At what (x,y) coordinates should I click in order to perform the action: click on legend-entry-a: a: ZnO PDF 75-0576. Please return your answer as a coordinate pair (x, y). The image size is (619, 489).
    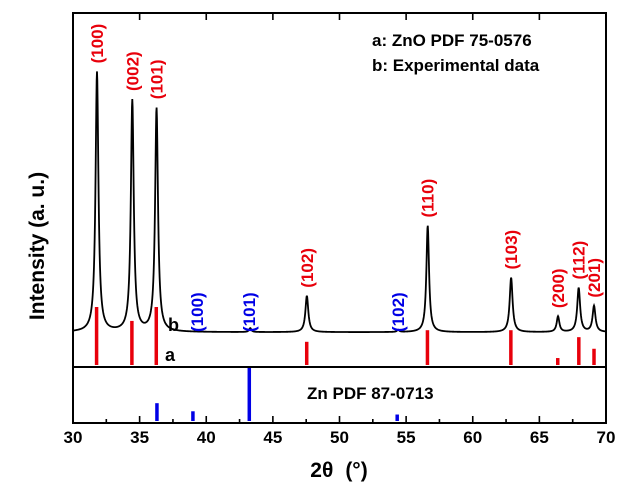
    Looking at the image, I should click on (452, 40).